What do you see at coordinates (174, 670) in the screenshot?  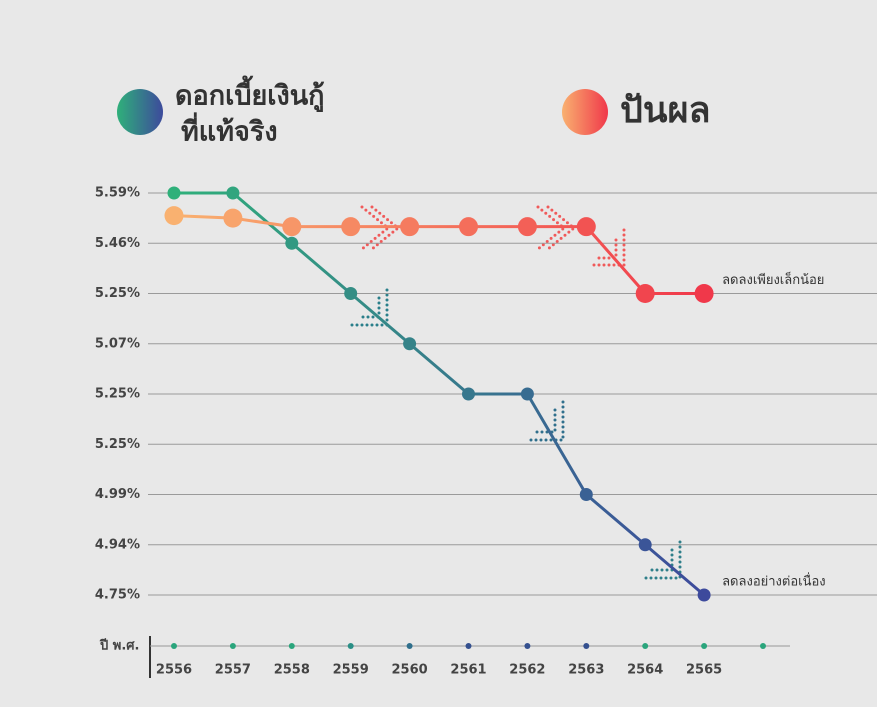 I see `x-tick-label: 2556` at bounding box center [174, 670].